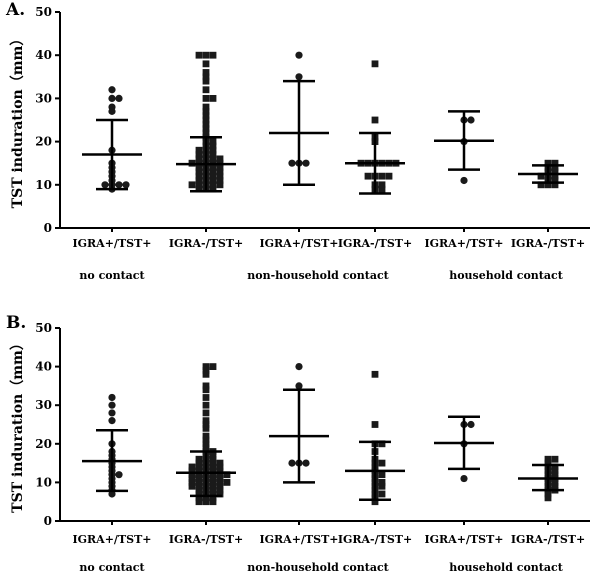 This screenshot has height=576, width=597. Describe the element at coordinates (43, 12) in the screenshot. I see `panel-a-y-tick-label: 50` at that location.